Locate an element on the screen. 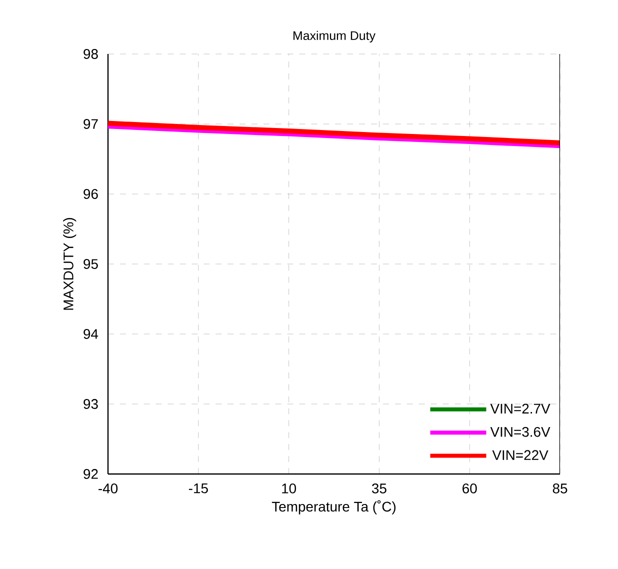 This screenshot has width=618, height=569. x-tick-label: 85 is located at coordinates (560, 489).